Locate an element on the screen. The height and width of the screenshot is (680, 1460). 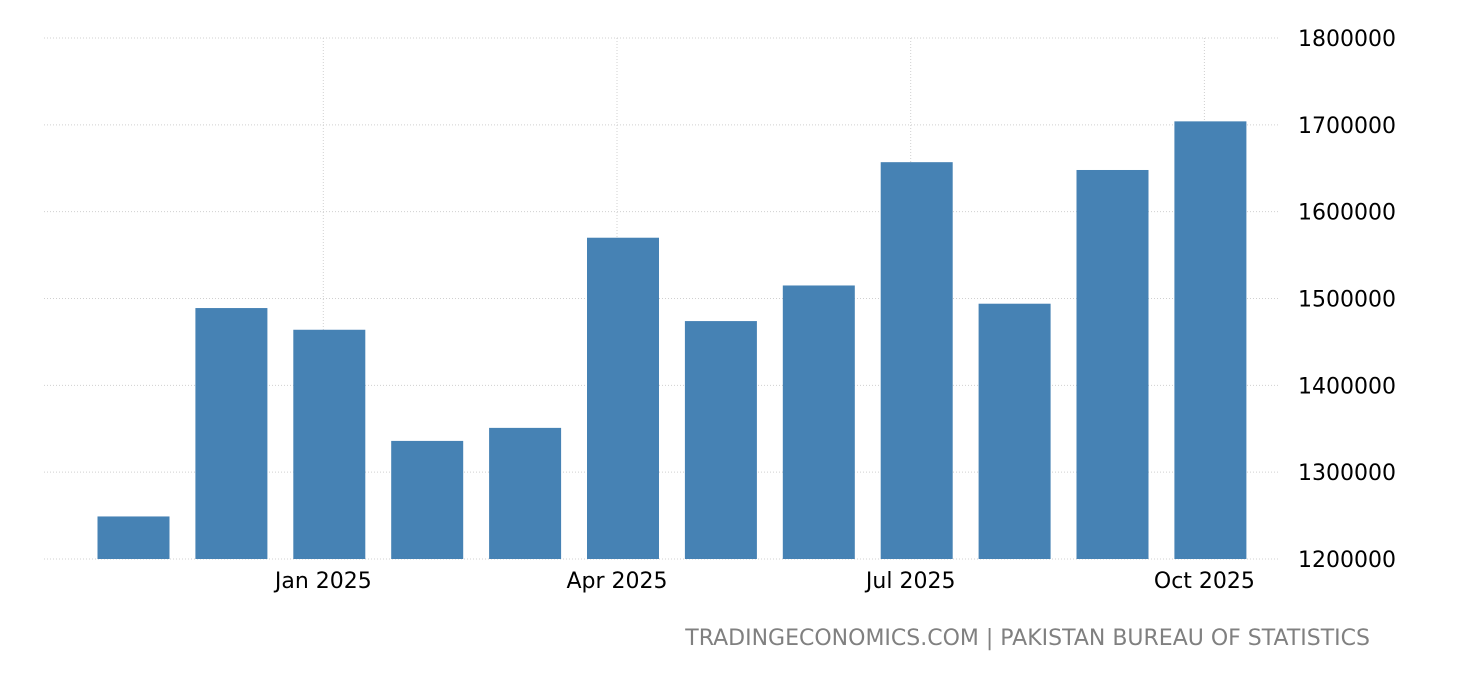
y-tick-label: 1700000 is located at coordinates (1347, 126).